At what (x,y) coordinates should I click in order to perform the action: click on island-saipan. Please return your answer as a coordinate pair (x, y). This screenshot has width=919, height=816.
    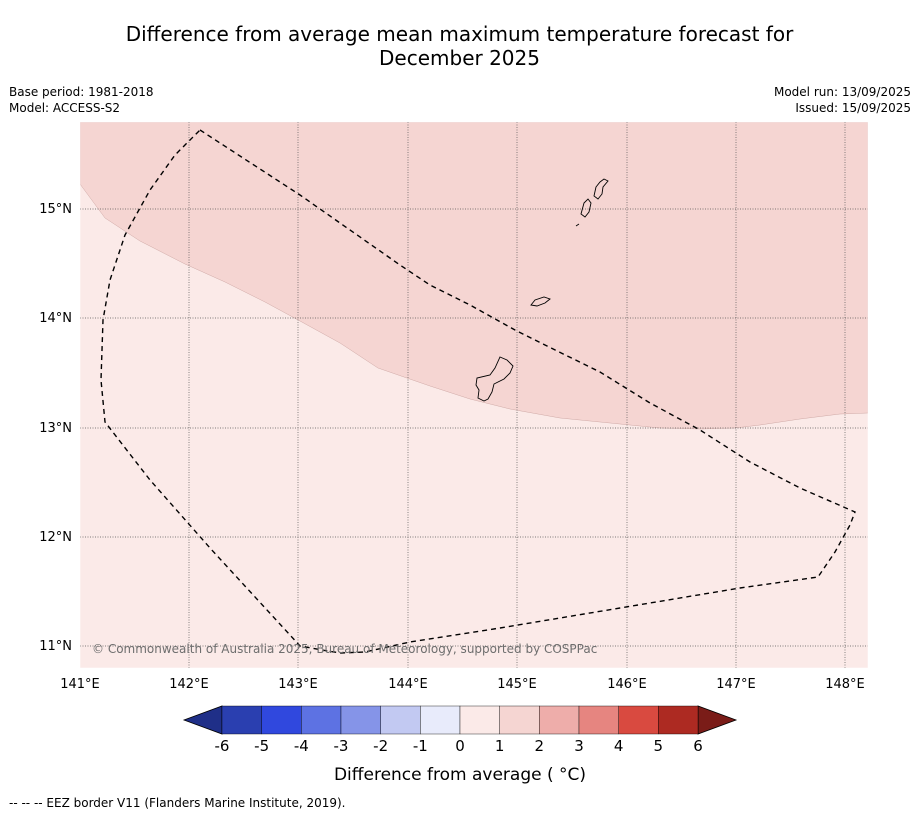
    Looking at the image, I should click on (601, 189).